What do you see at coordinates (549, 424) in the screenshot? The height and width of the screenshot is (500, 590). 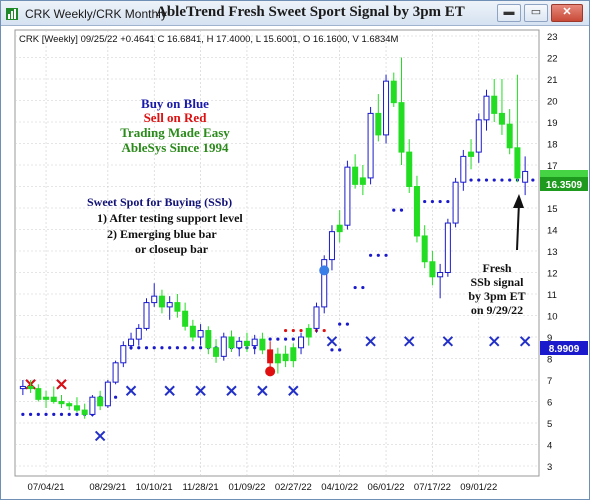 I see `y-tick-label: 5` at bounding box center [549, 424].